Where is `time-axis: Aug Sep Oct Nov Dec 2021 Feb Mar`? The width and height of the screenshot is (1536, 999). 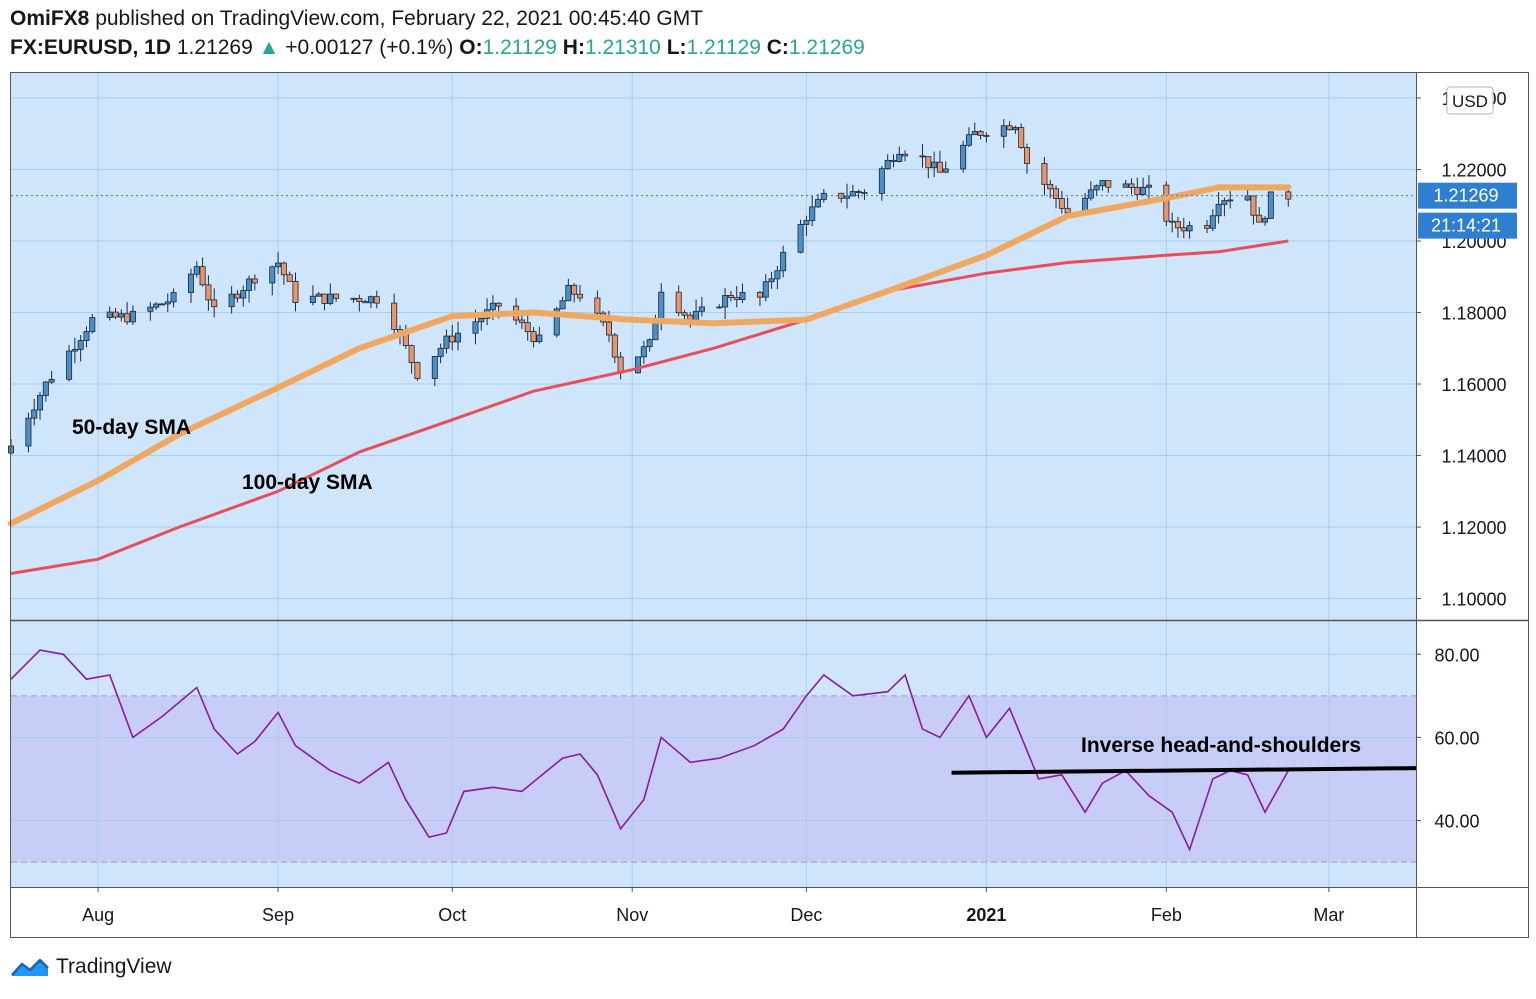 time-axis: Aug Sep Oct Nov Dec 2021 Feb Mar is located at coordinates (713, 906).